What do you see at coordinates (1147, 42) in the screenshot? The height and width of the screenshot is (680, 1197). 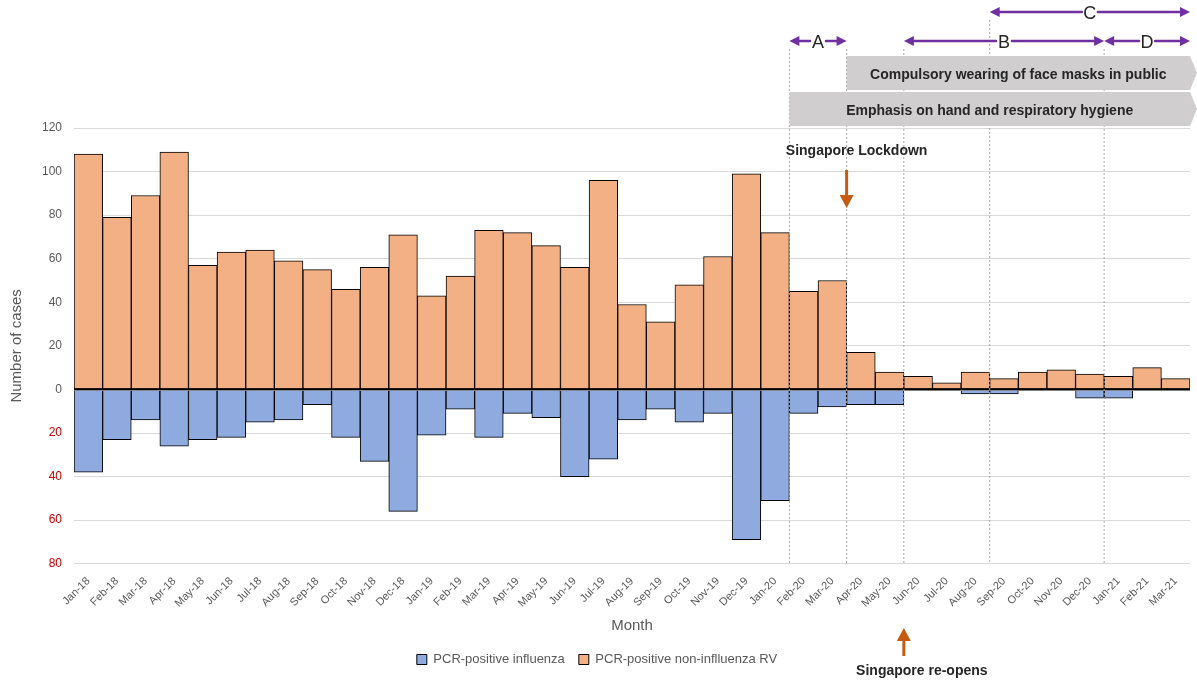 I see `text: D` at bounding box center [1147, 42].